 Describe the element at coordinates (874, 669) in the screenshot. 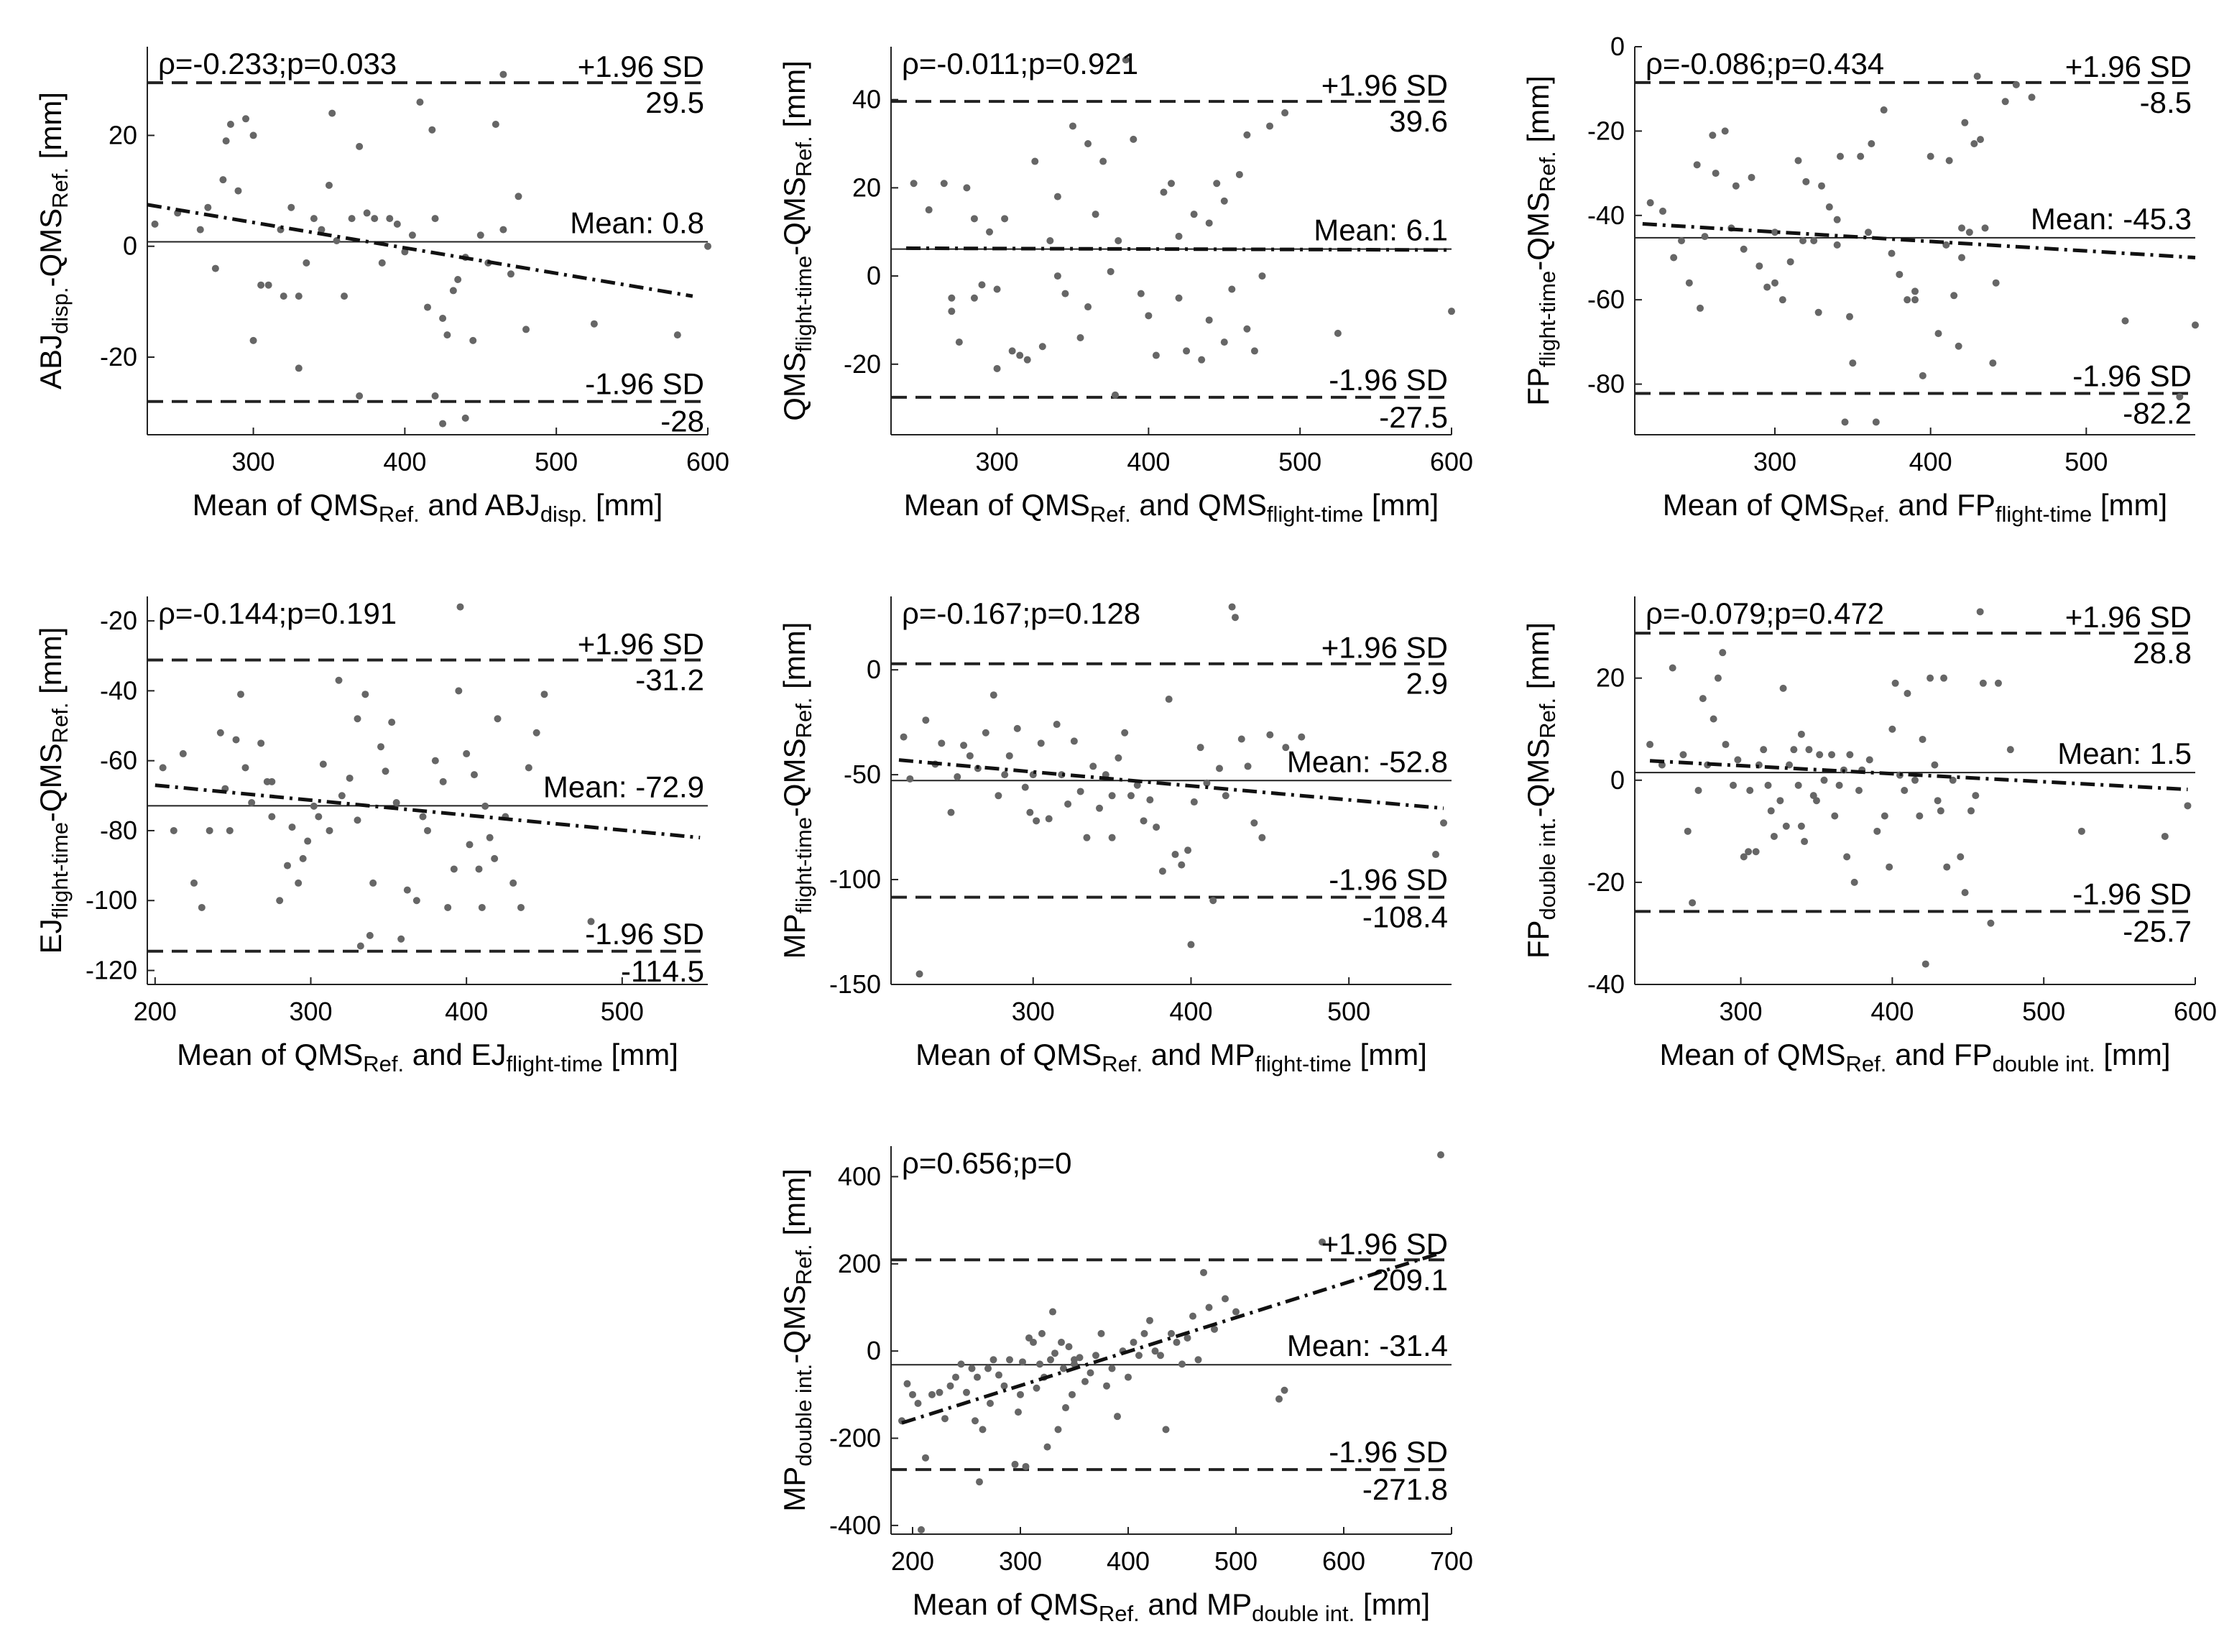

I see `y-tick-label: 0` at that location.